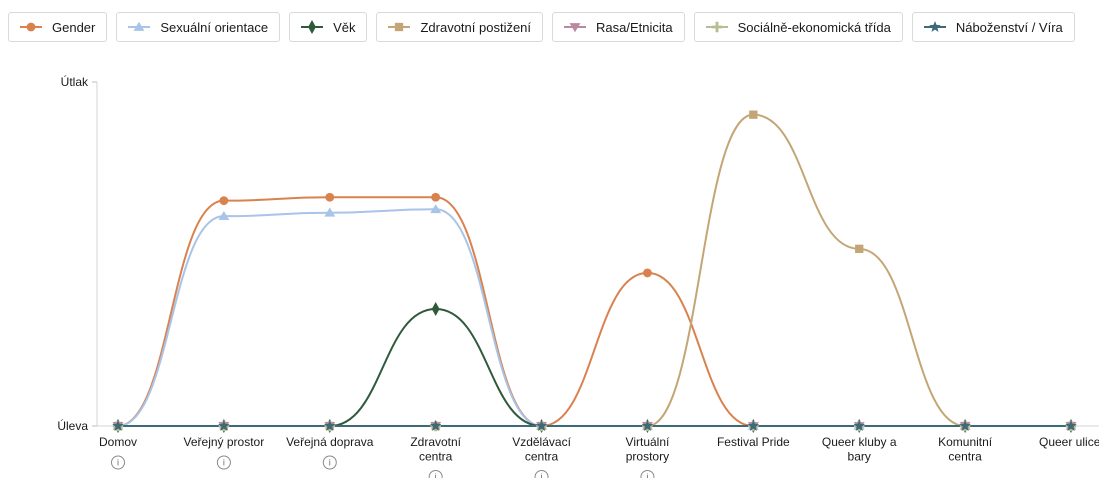 Image resolution: width=1099 pixels, height=478 pixels. I want to click on x-tick-label: Virtuální, so click(648, 442).